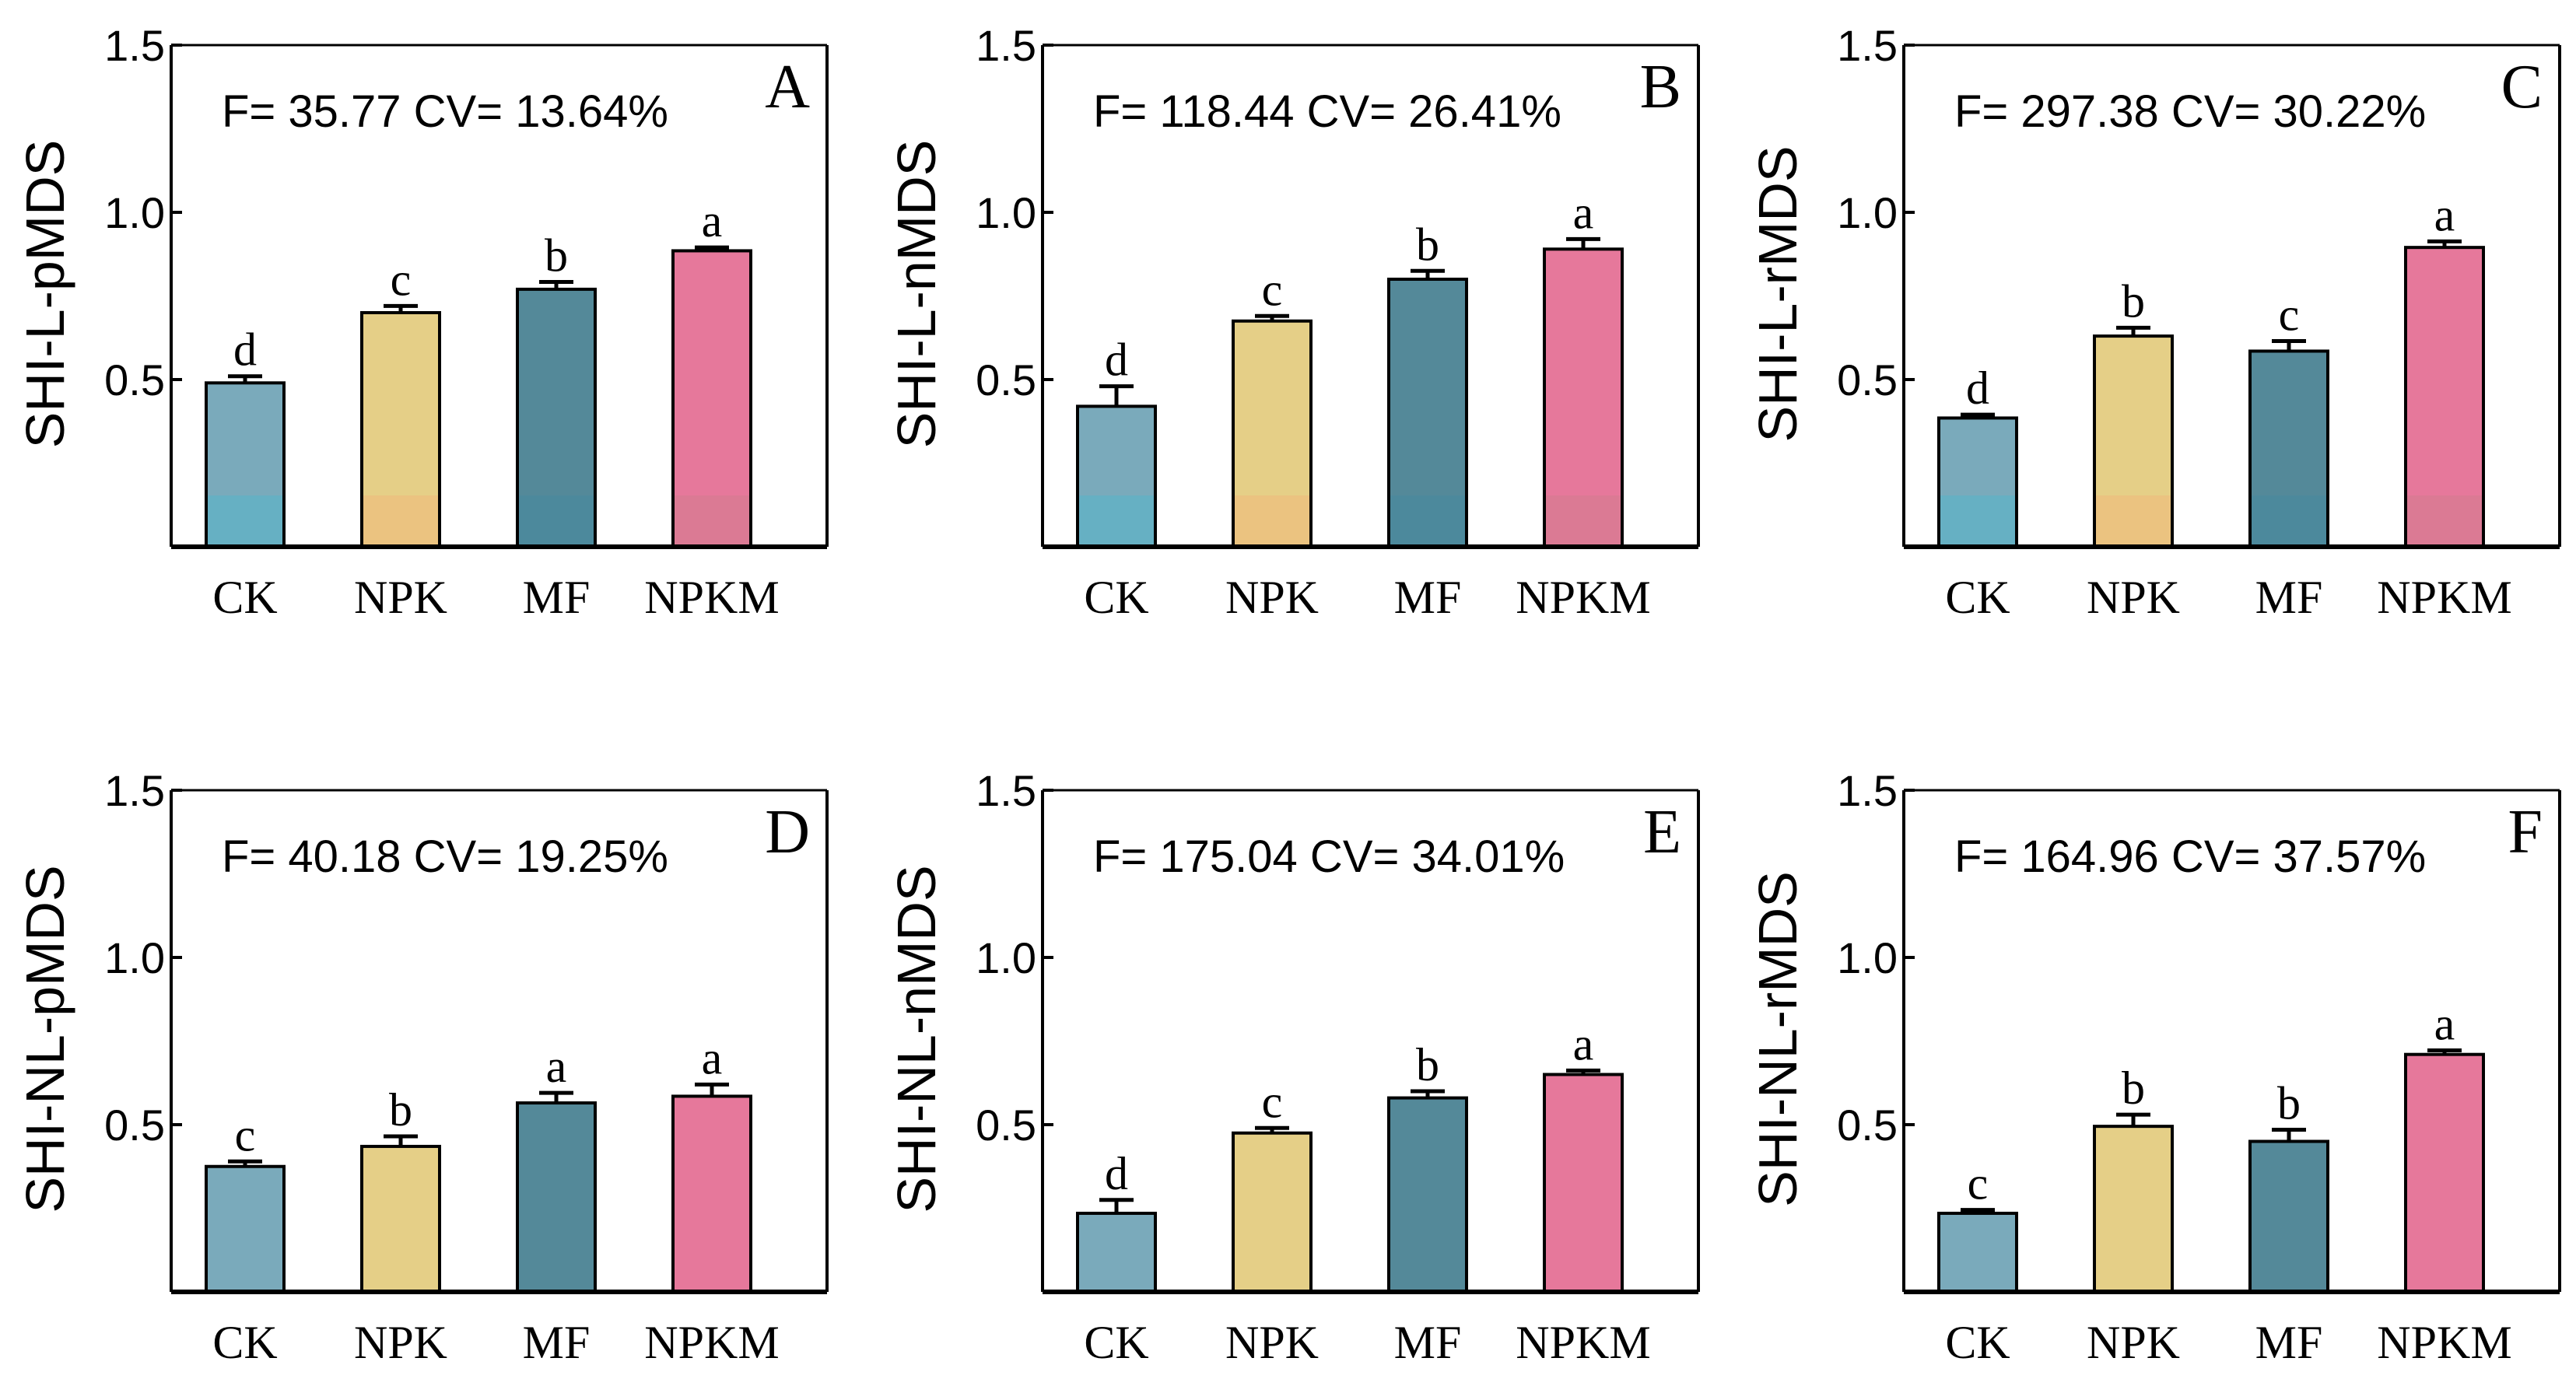  I want to click on panel-label: A, so click(787, 87).